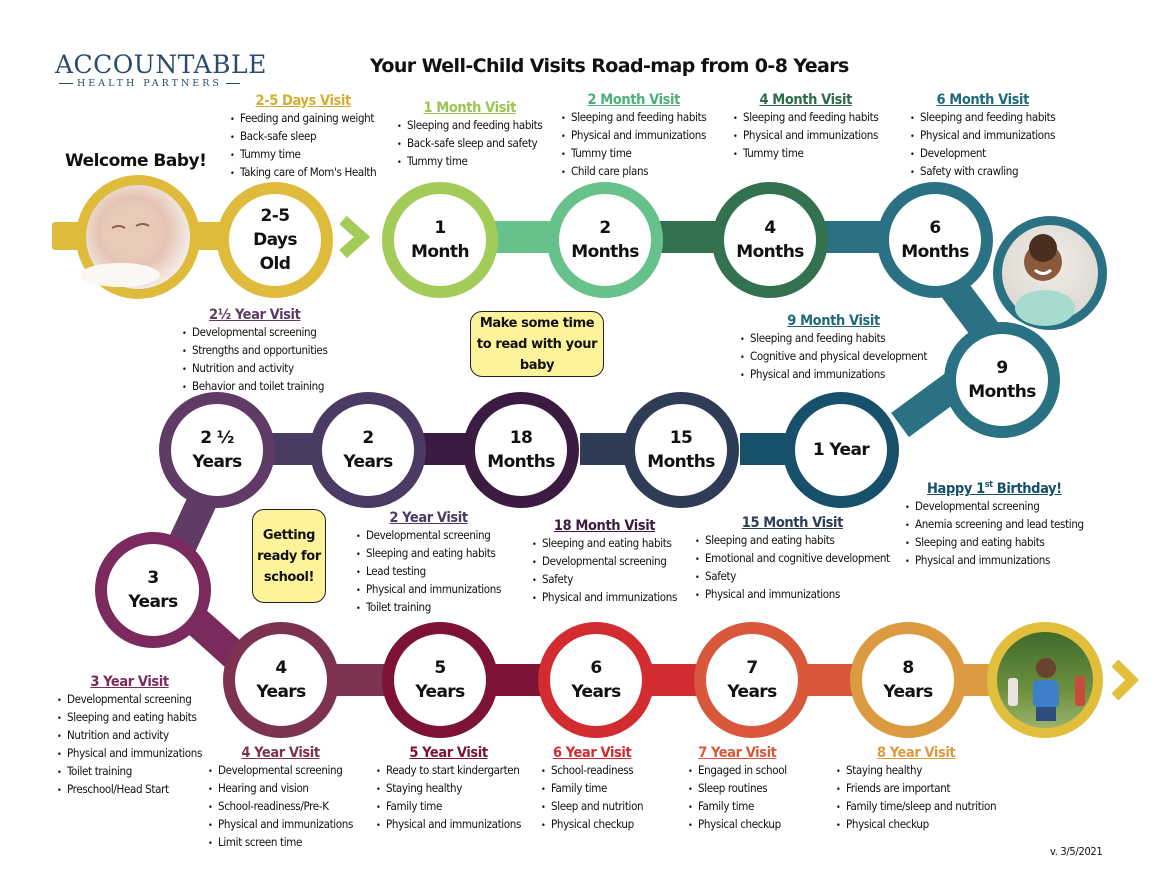 The height and width of the screenshot is (895, 1157). What do you see at coordinates (1045, 680) in the screenshot?
I see `child-photo-ring` at bounding box center [1045, 680].